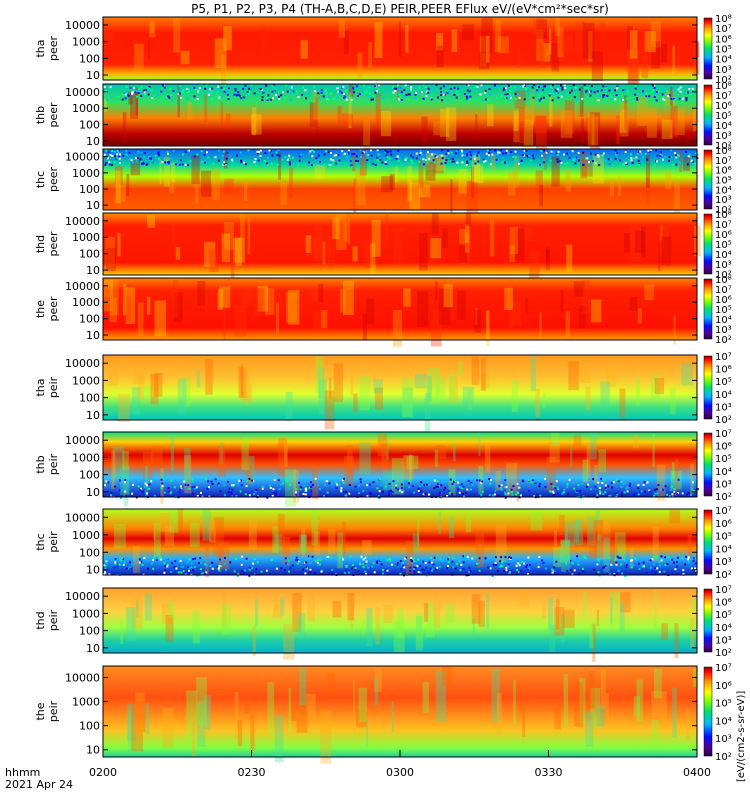 The image size is (750, 804). Describe the element at coordinates (723, 255) in the screenshot. I see `colorbar-tick-label: 10⁴` at that location.